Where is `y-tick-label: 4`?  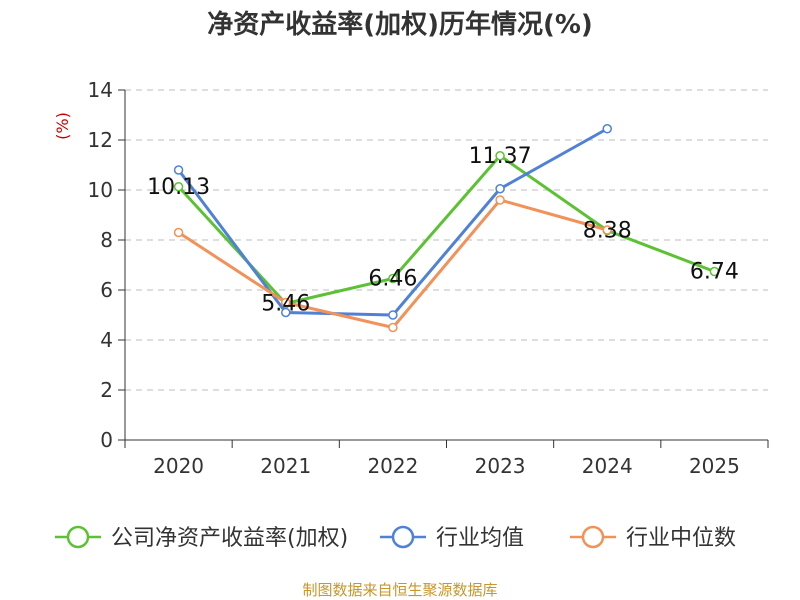
y-tick-label: 4 is located at coordinates (106, 340).